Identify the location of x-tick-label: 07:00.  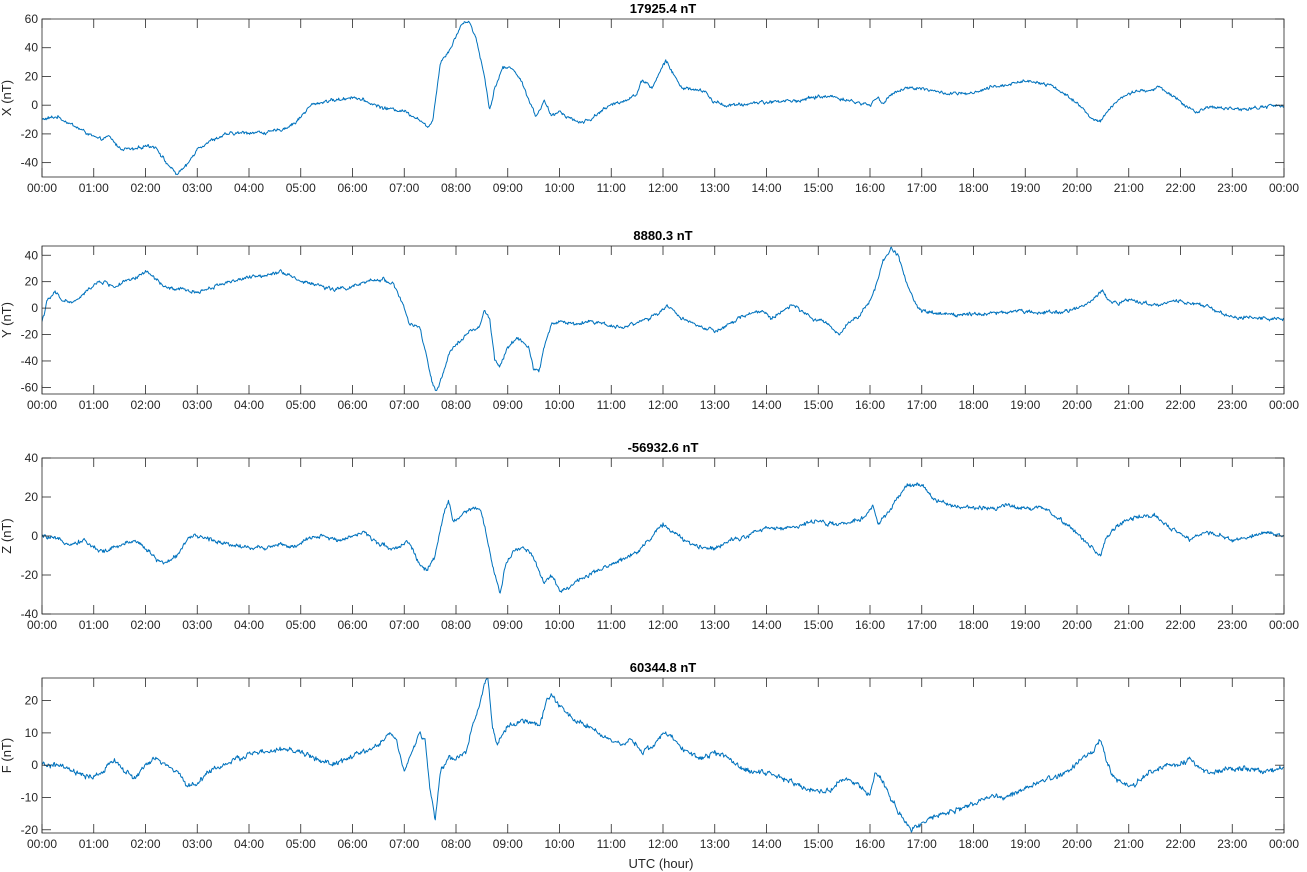
(404, 405).